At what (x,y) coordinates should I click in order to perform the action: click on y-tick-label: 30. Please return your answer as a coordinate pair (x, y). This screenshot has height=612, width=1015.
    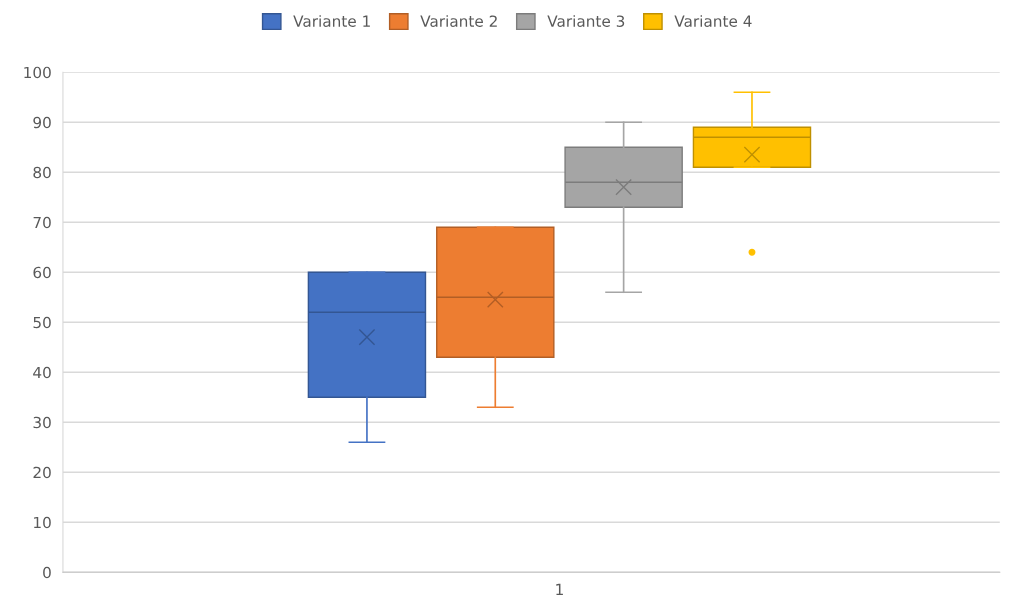
    Looking at the image, I should click on (42, 422).